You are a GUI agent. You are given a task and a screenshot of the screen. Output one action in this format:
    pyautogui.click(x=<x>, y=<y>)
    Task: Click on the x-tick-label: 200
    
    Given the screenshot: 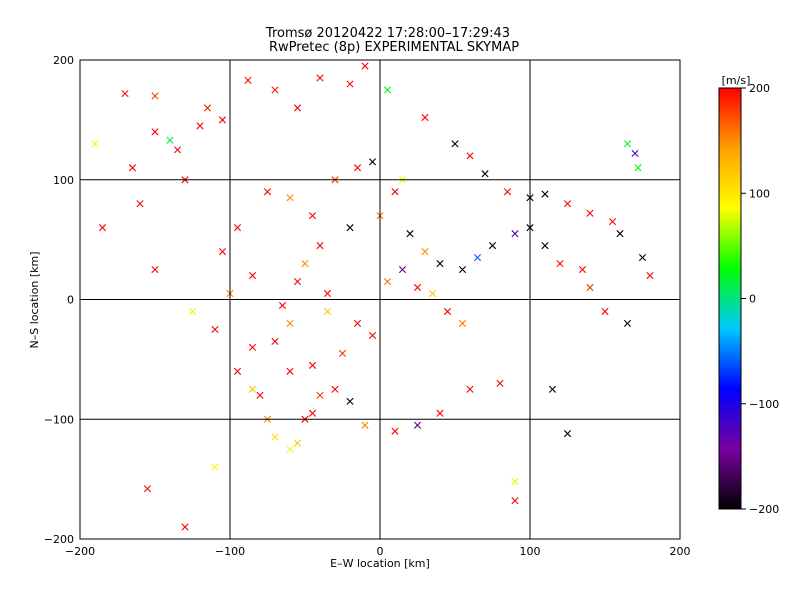 What is the action you would take?
    pyautogui.click(x=680, y=551)
    